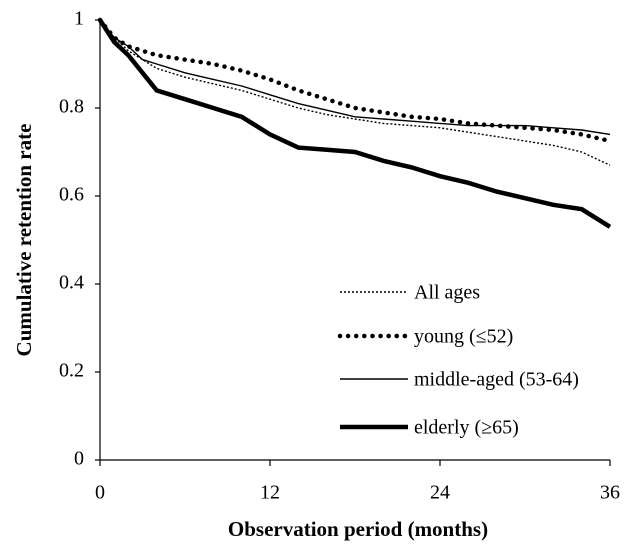 The image size is (637, 551). What do you see at coordinates (71, 107) in the screenshot?
I see `y-tick-label: 0.8` at bounding box center [71, 107].